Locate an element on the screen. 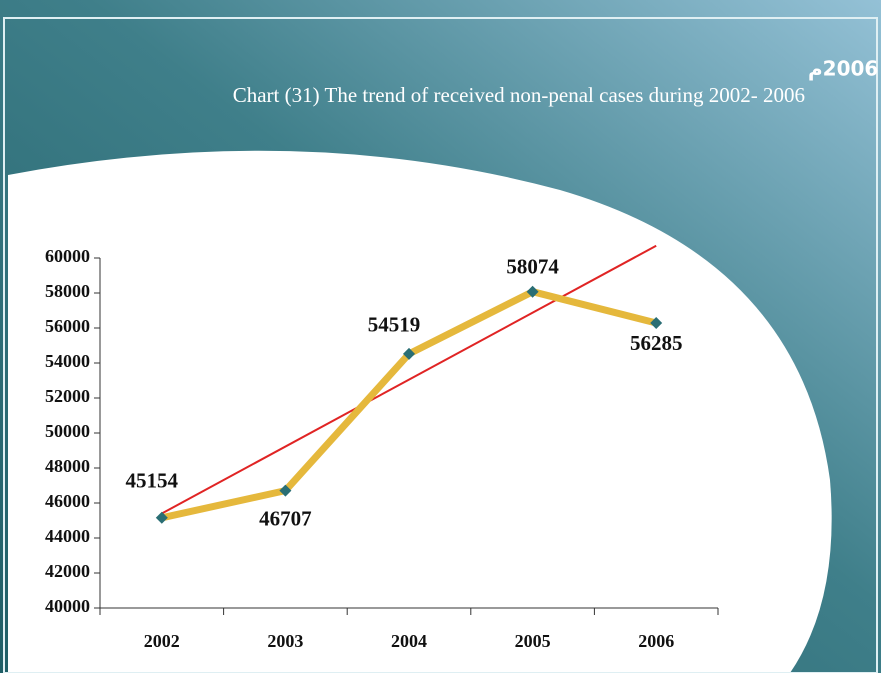 The height and width of the screenshot is (673, 881). x-tick-label: 2006 is located at coordinates (656, 641).